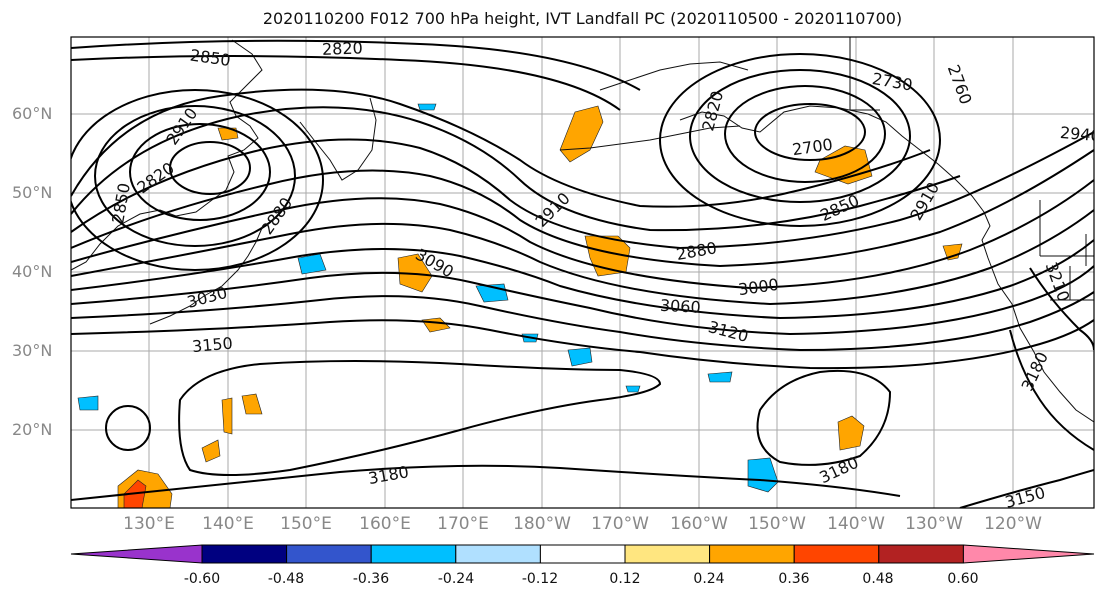 The width and height of the screenshot is (1105, 601). I want to click on colorbar, so click(582, 554).